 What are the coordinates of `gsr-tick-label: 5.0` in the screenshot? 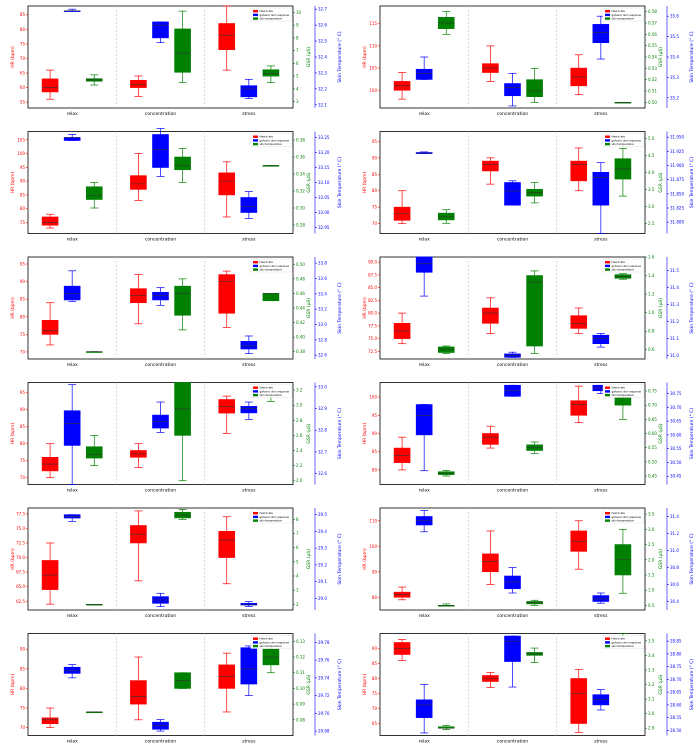 It's located at (651, 138).